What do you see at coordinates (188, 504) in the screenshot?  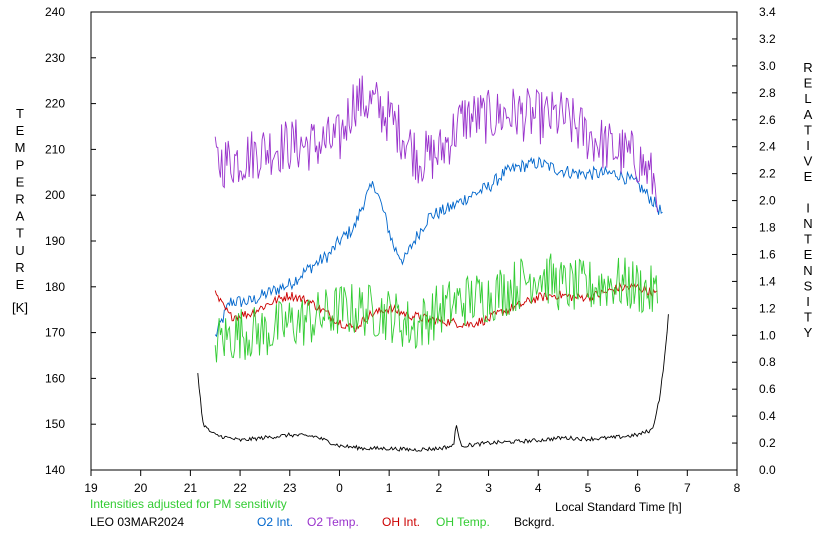 I see `sensitivity-note: Intensities adjusted for PM sensitivity` at bounding box center [188, 504].